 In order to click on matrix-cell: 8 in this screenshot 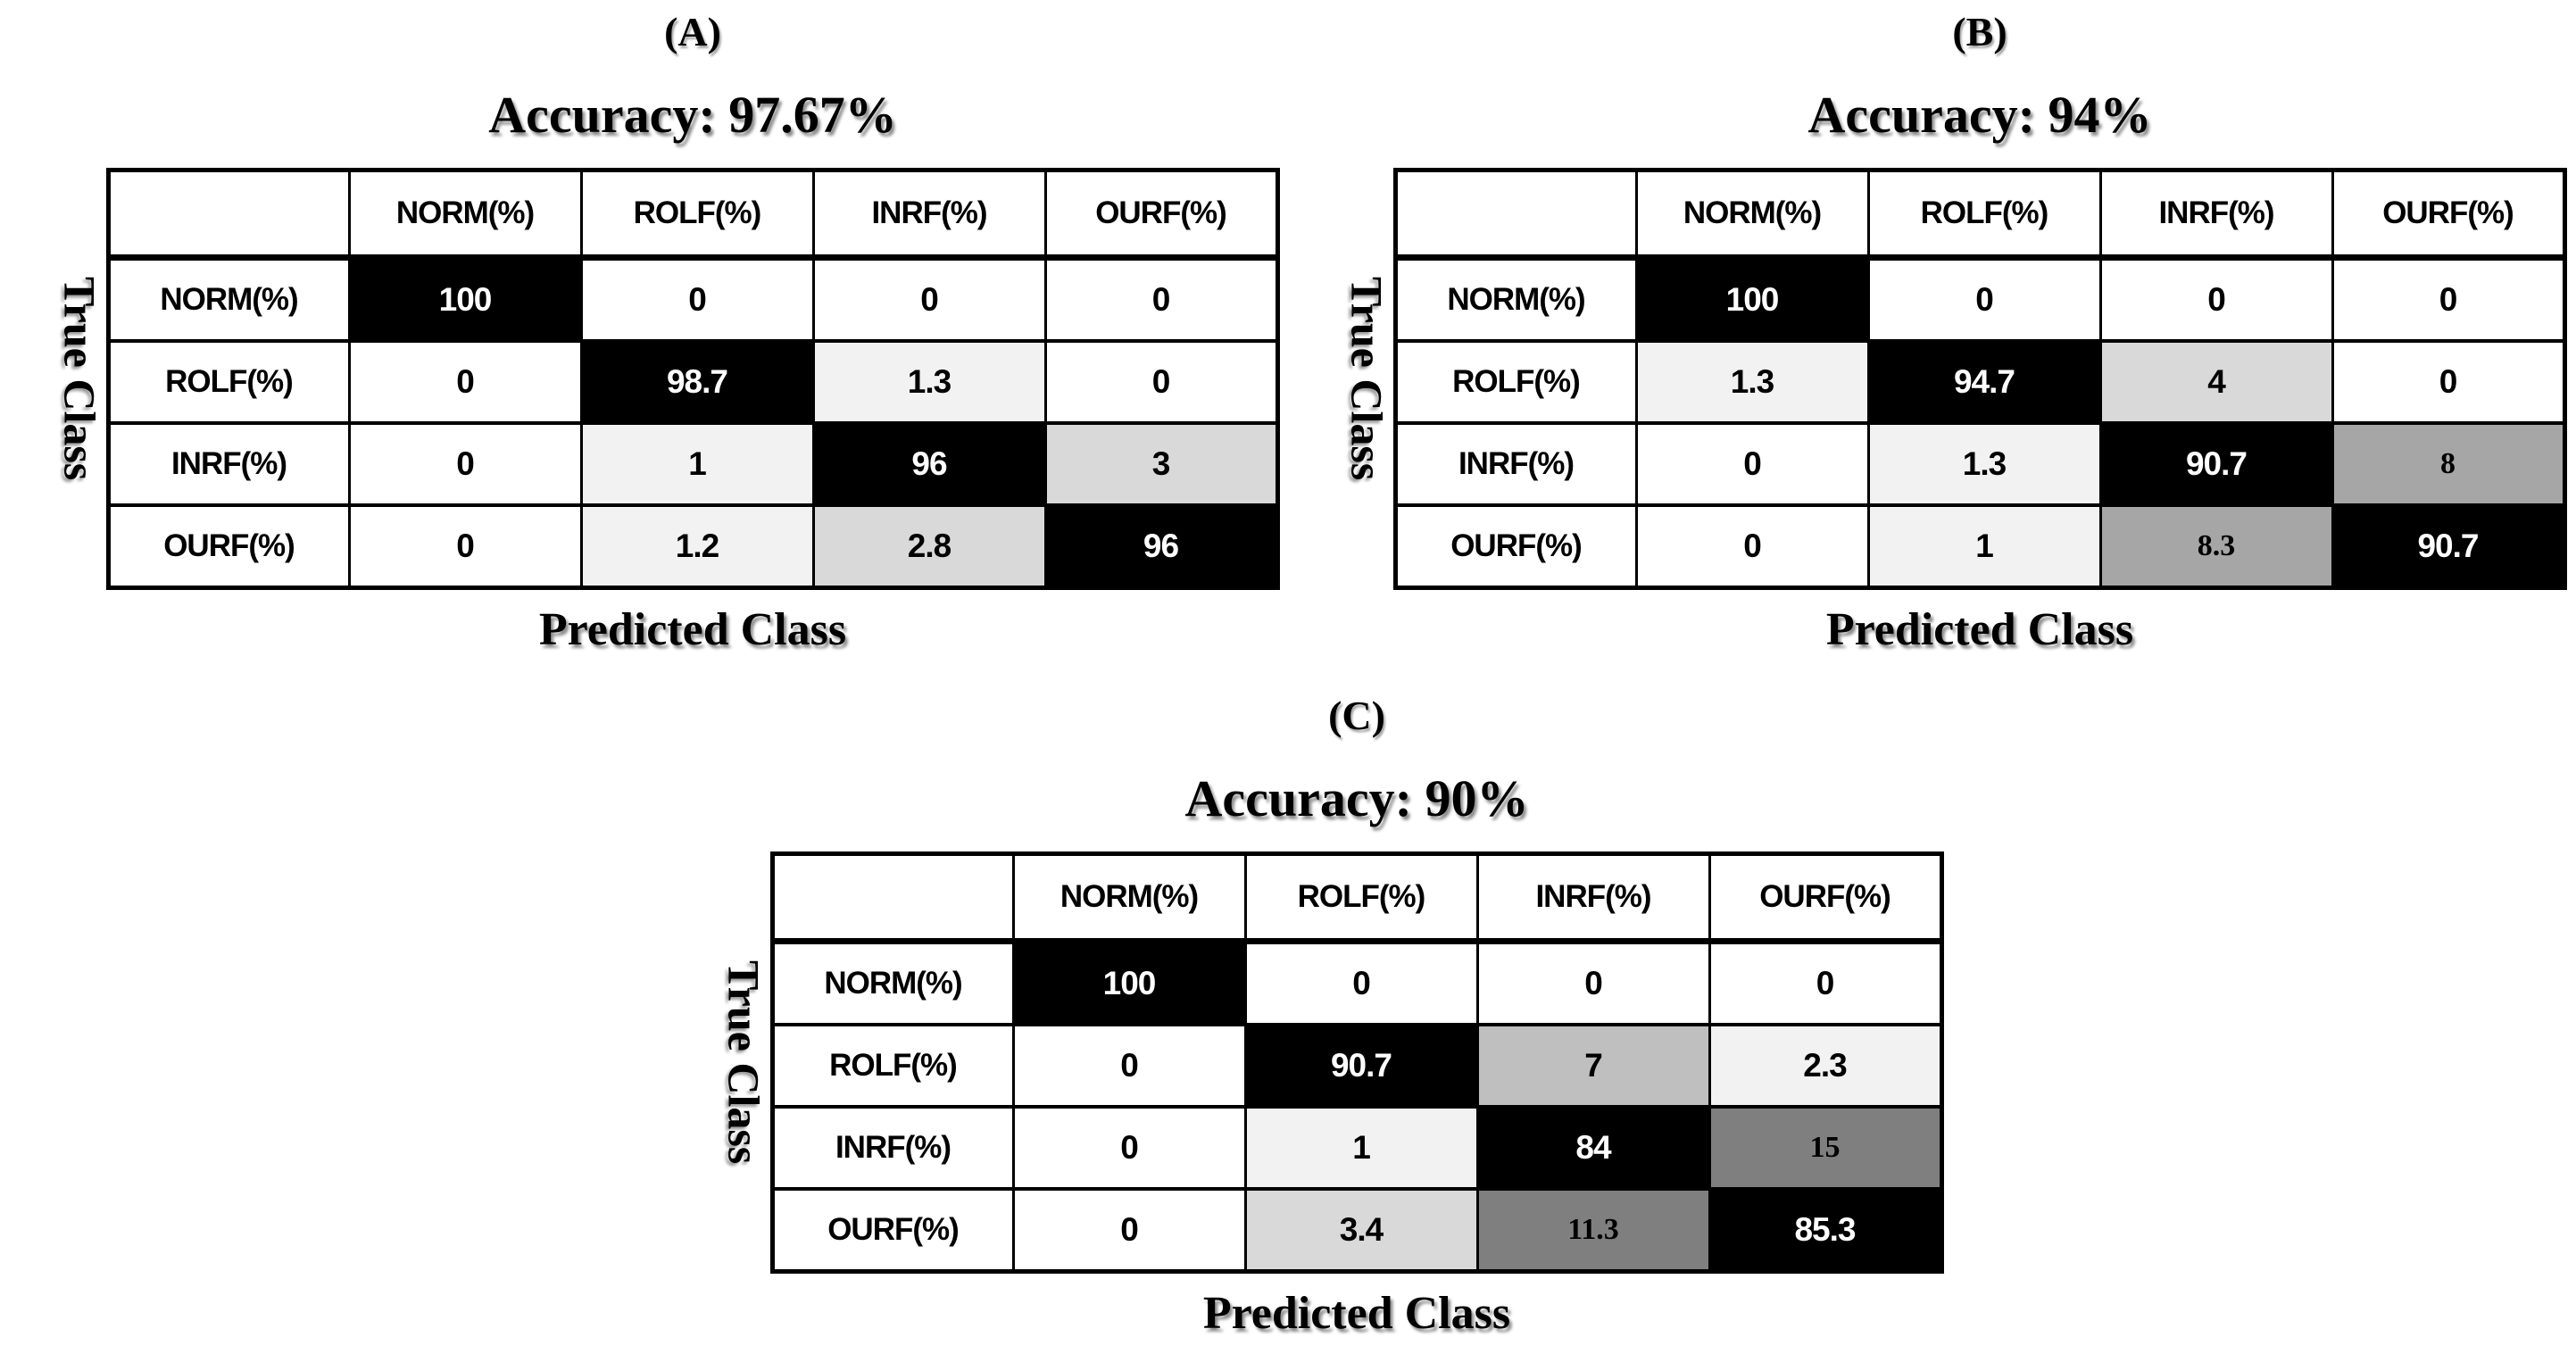, I will do `click(2448, 464)`.